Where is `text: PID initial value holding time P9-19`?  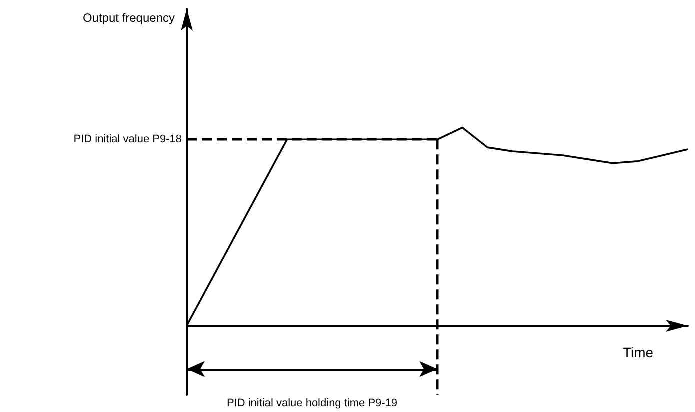 text: PID initial value holding time P9-19 is located at coordinates (312, 404).